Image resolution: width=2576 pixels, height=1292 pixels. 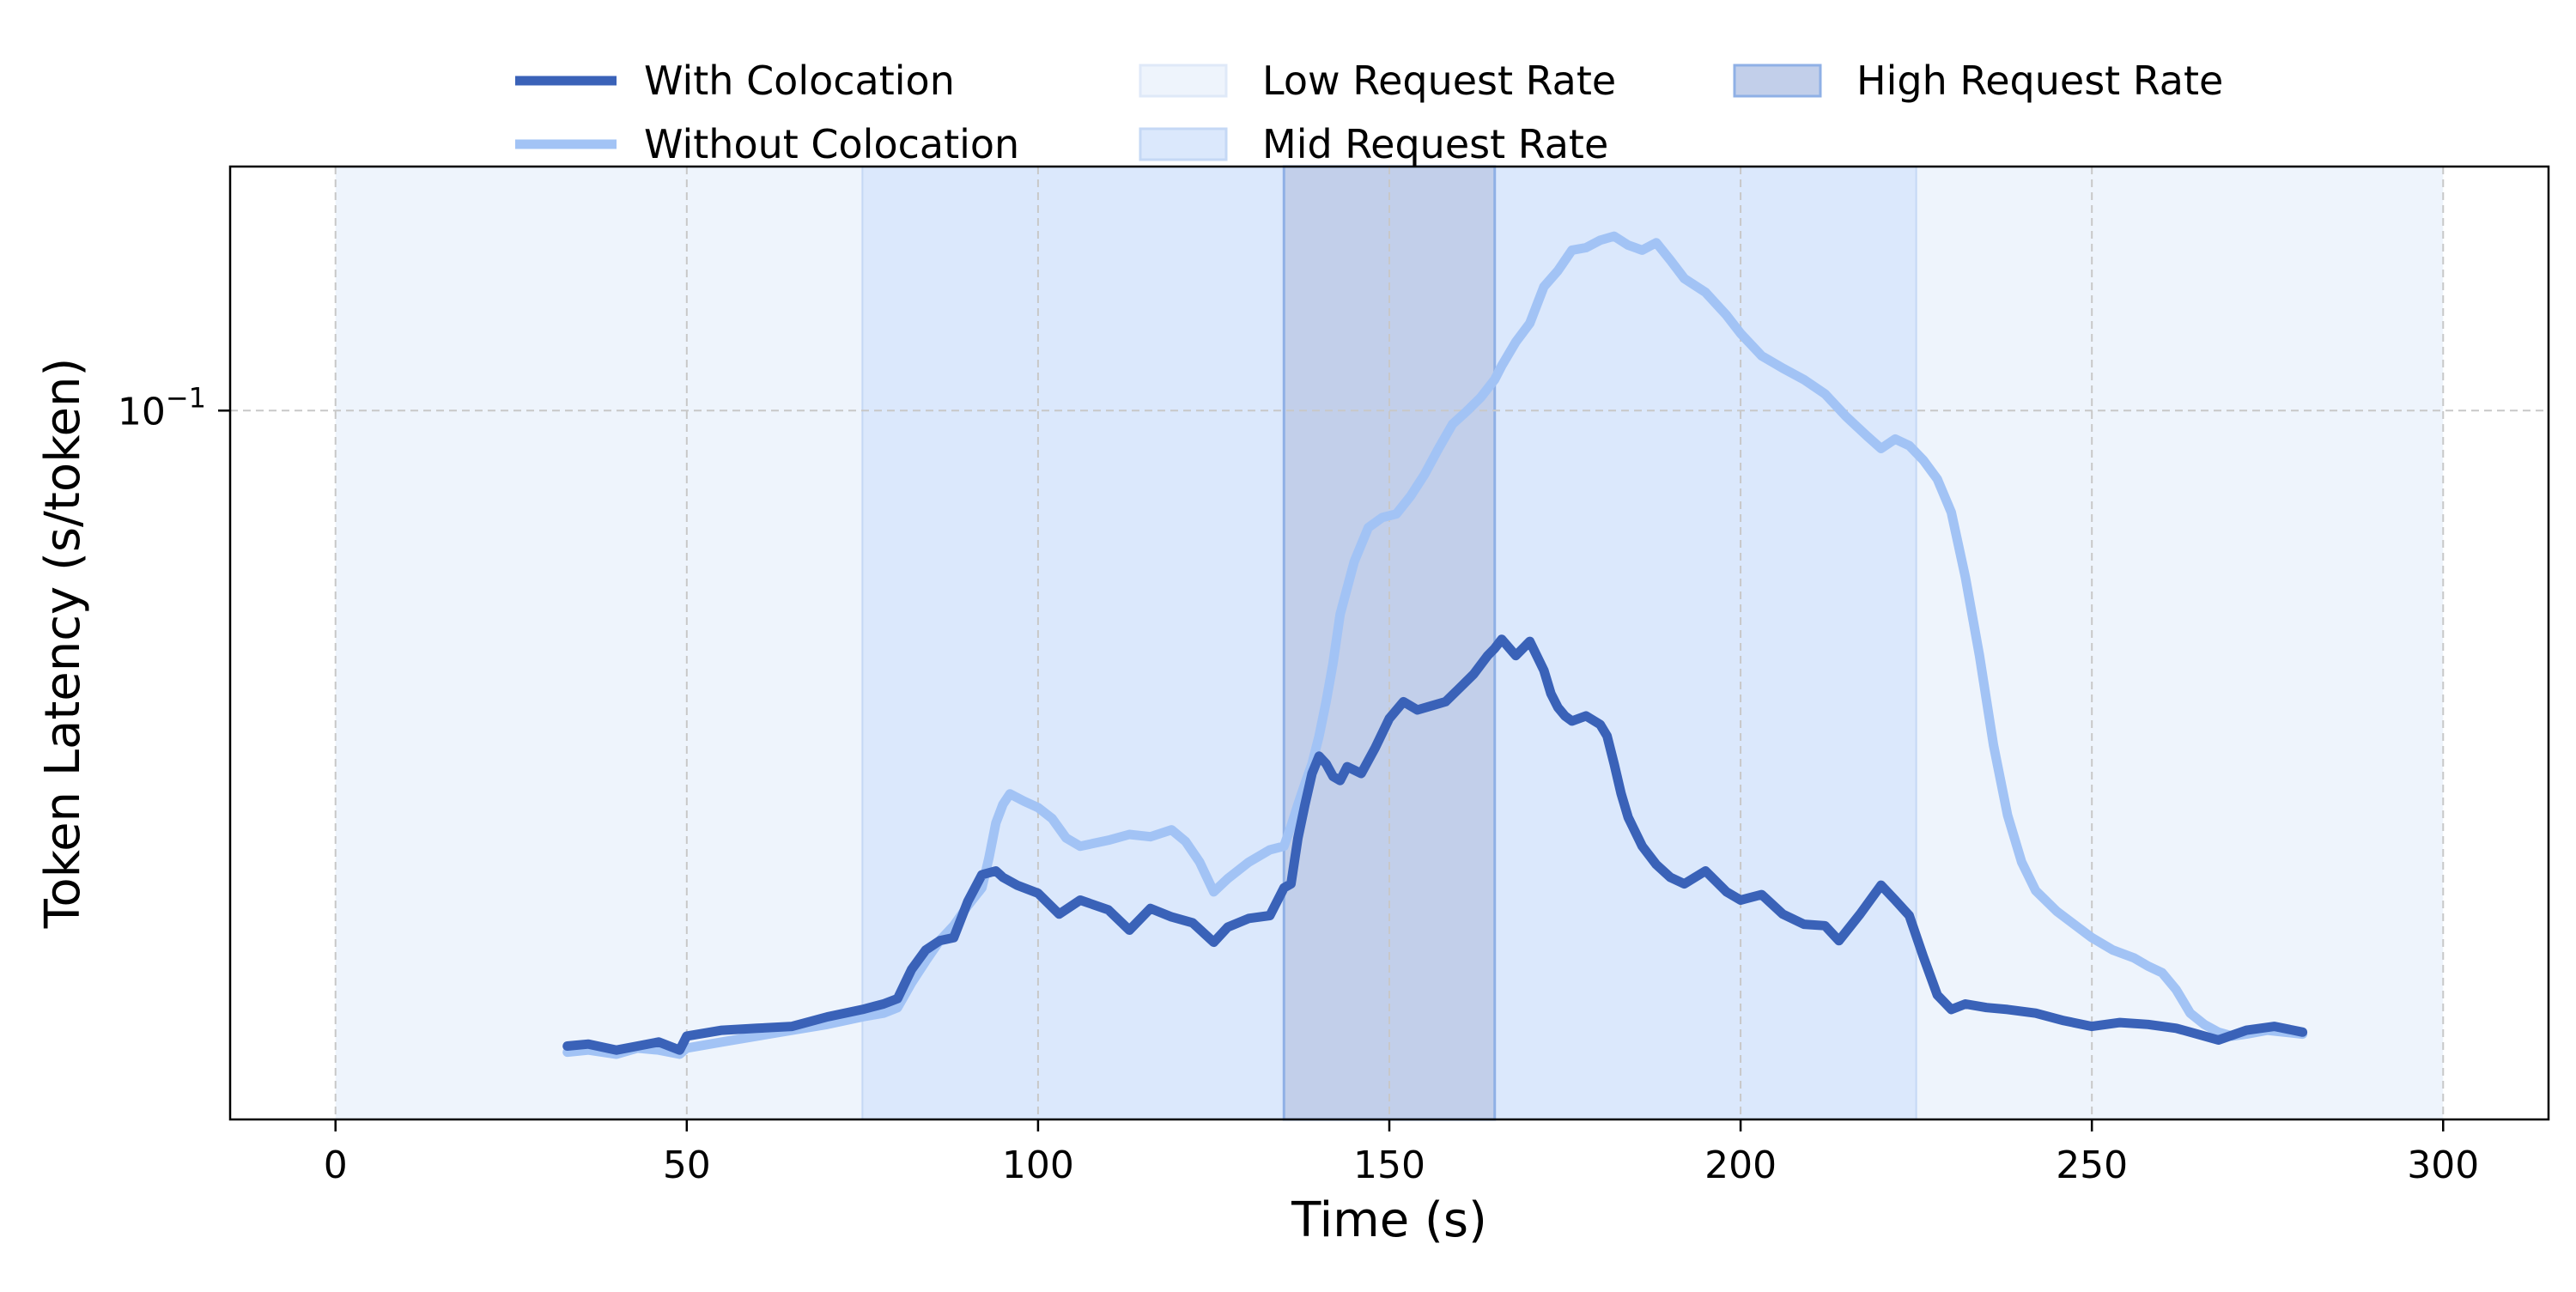 What do you see at coordinates (2092, 1165) in the screenshot?
I see `x-tick-label-5: 250` at bounding box center [2092, 1165].